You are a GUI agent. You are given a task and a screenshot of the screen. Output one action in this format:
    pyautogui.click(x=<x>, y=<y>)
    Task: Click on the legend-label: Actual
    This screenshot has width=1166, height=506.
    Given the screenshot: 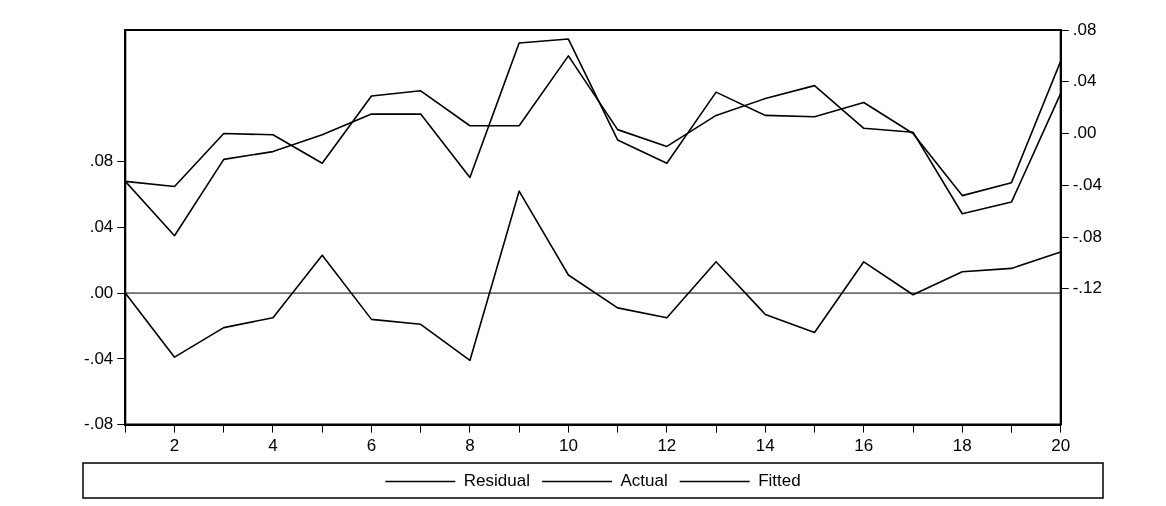 What is the action you would take?
    pyautogui.click(x=644, y=481)
    